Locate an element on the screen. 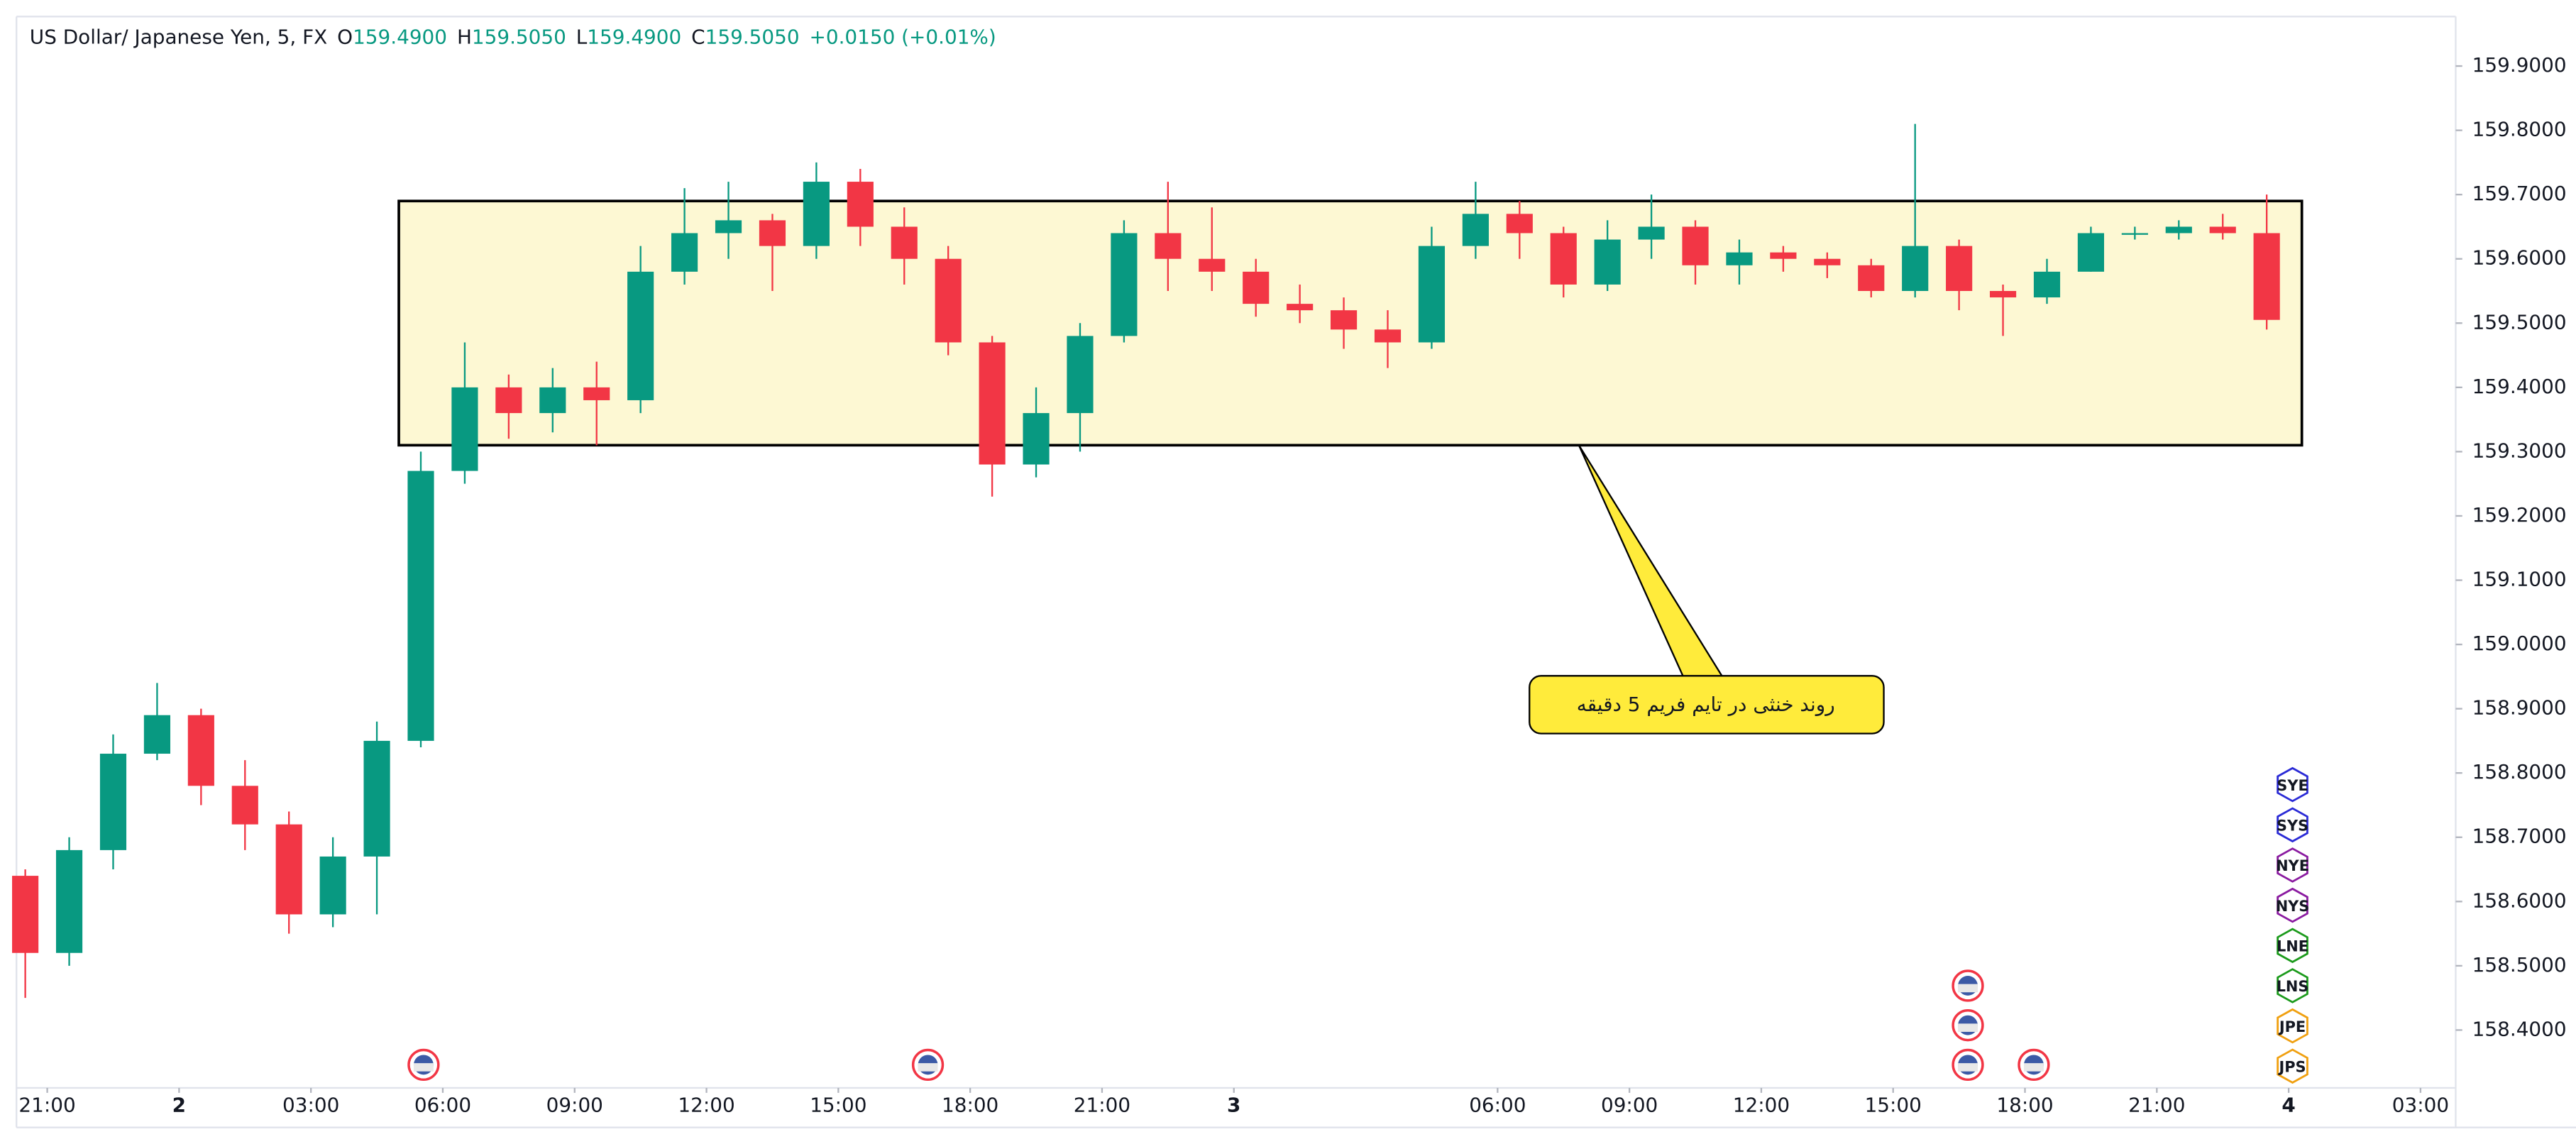 The image size is (2576, 1144). y-tick-label: 159.4000 is located at coordinates (2519, 386).